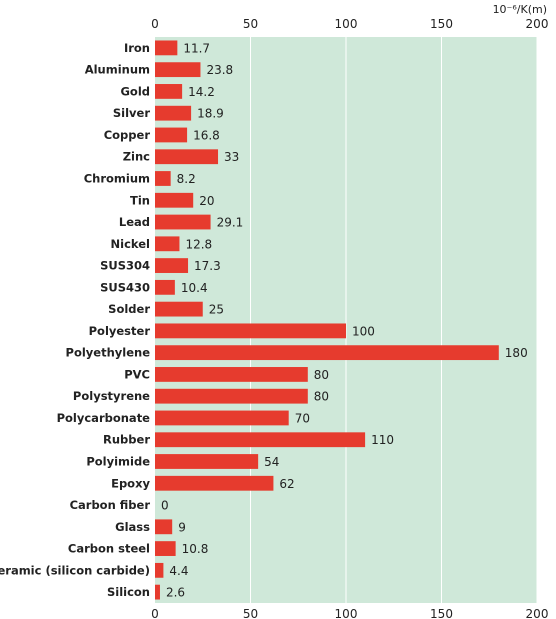  Describe the element at coordinates (165, 506) in the screenshot. I see `value-label: 0` at that location.